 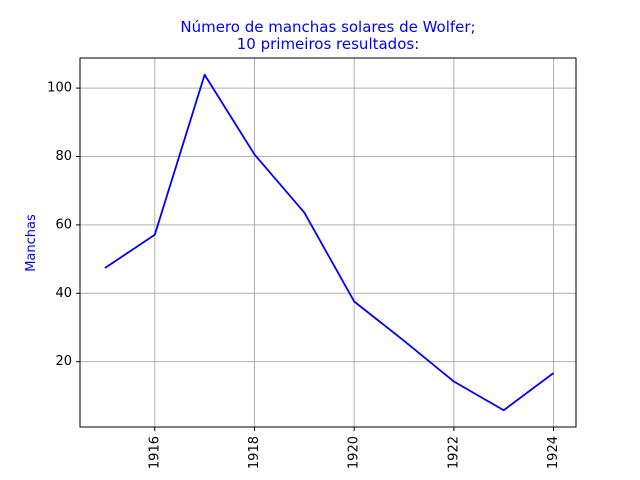 What do you see at coordinates (553, 452) in the screenshot?
I see `x-tick-label: 1924` at bounding box center [553, 452].